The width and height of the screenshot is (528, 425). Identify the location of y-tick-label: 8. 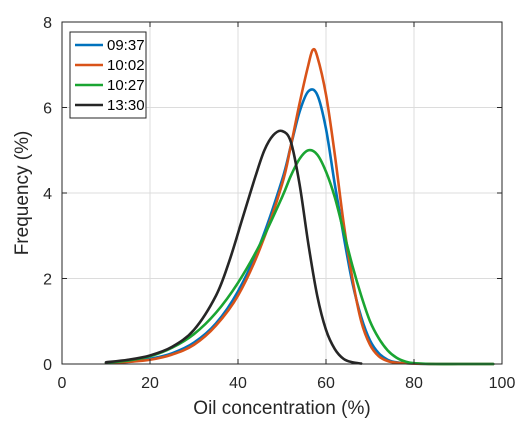
(47, 23).